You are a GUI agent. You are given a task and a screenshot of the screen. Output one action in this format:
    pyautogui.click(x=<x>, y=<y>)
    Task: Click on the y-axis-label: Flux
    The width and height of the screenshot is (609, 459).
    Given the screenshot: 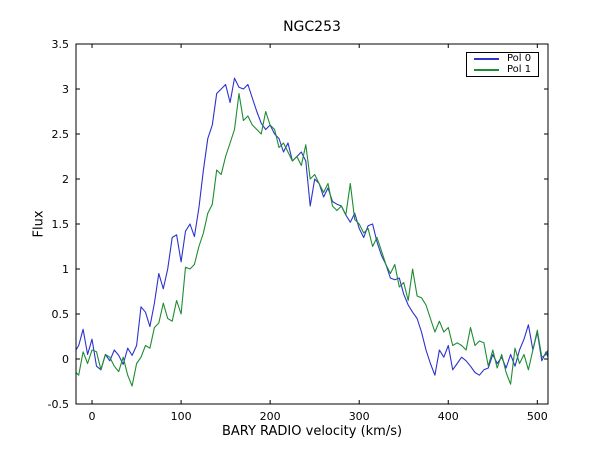 What is the action you would take?
    pyautogui.click(x=39, y=224)
    